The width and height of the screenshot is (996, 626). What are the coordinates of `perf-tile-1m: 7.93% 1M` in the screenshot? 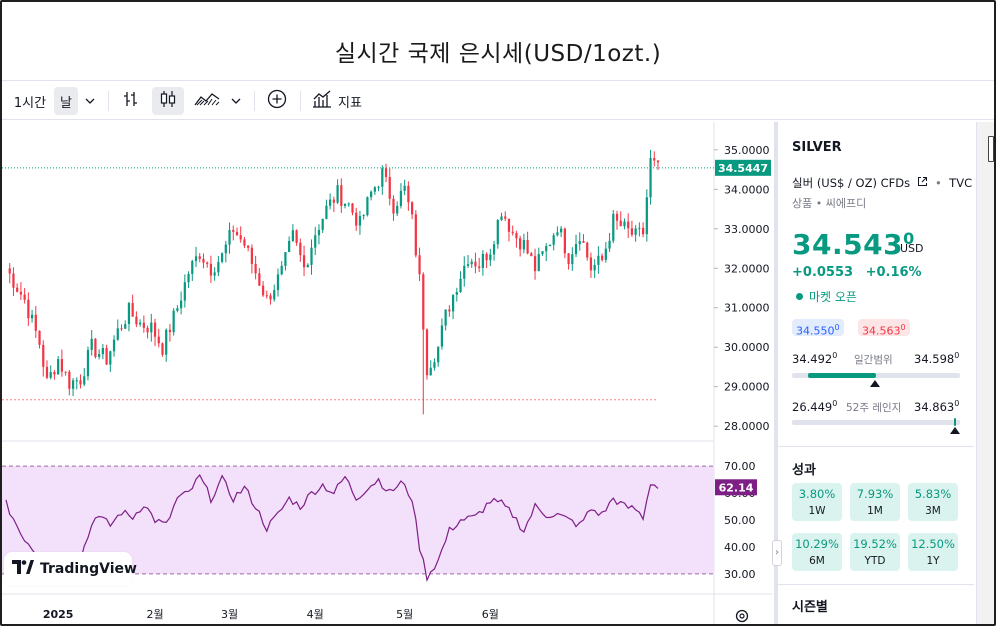 It's located at (875, 502).